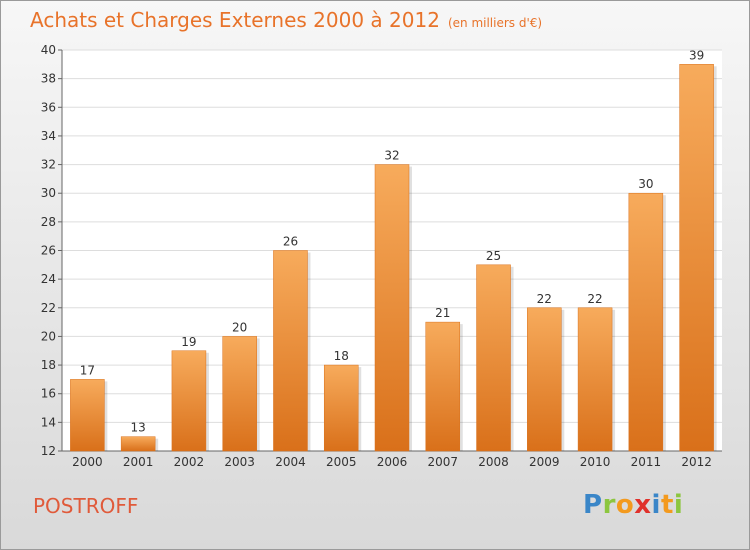 This screenshot has height=550, width=750. Describe the element at coordinates (391, 156) in the screenshot. I see `bar-value-label: 32` at that location.